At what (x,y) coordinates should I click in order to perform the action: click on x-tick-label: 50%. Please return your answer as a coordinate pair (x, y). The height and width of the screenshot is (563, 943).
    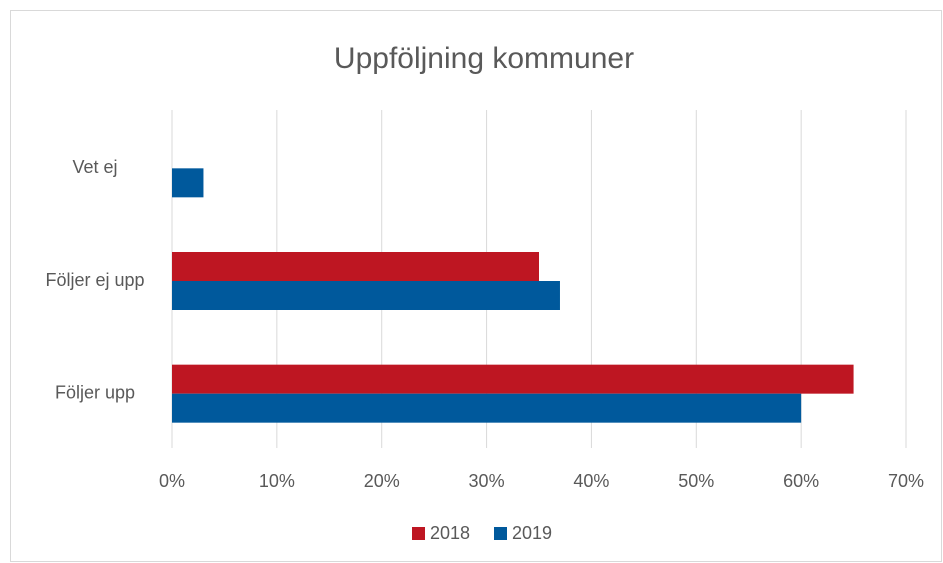
    Looking at the image, I should click on (696, 481).